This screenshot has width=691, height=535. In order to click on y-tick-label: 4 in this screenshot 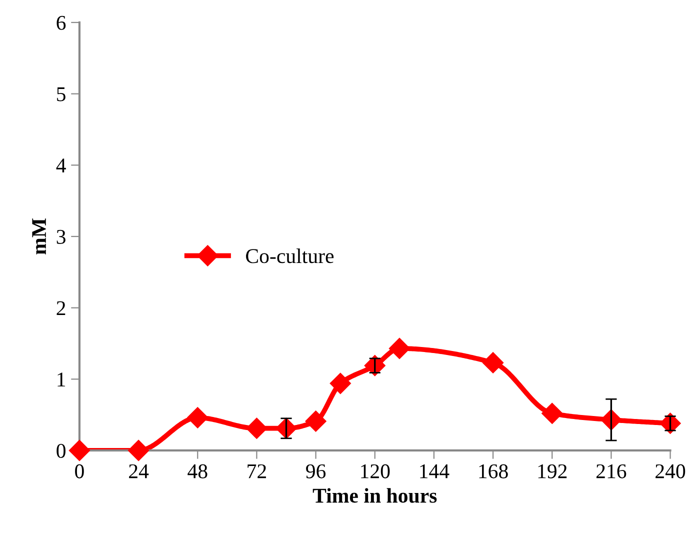, I will do `click(61, 165)`.